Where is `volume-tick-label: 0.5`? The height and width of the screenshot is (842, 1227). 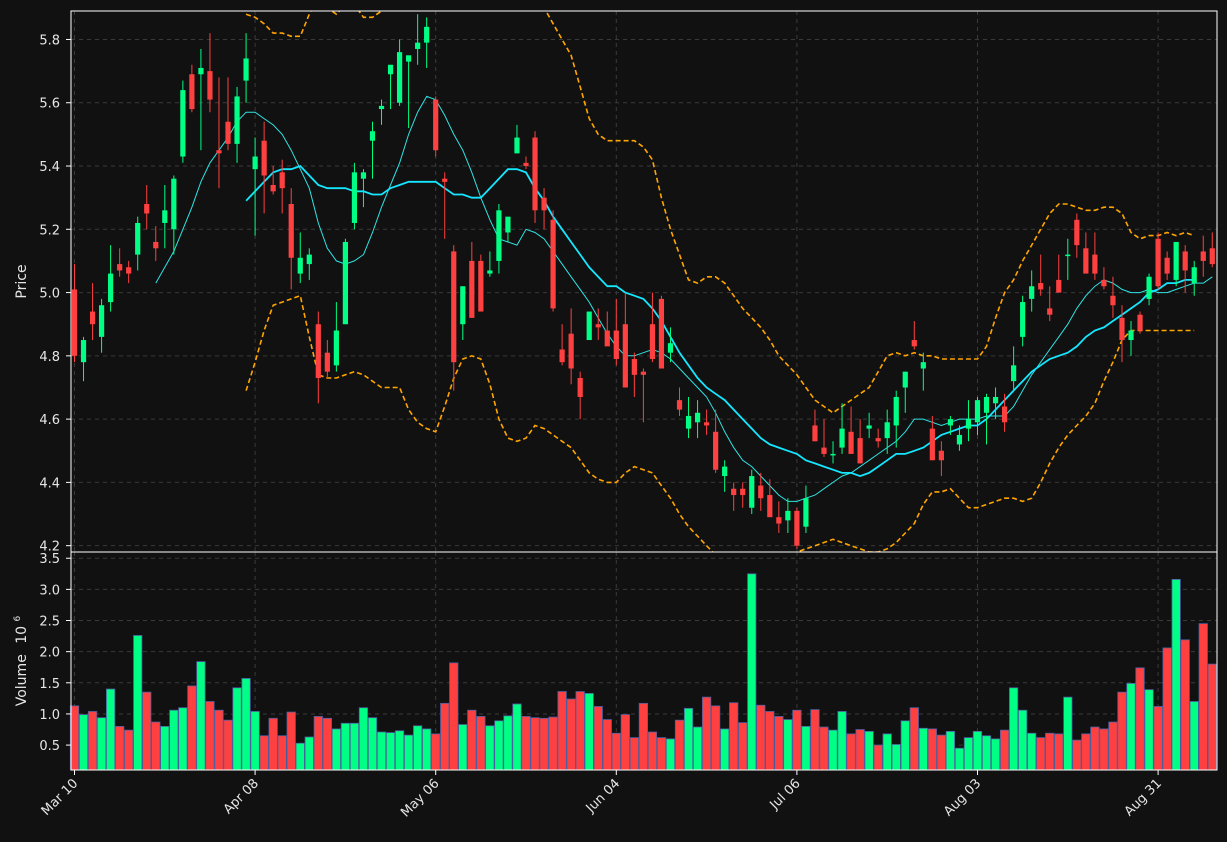
volume-tick-label: 0.5 is located at coordinates (49, 746).